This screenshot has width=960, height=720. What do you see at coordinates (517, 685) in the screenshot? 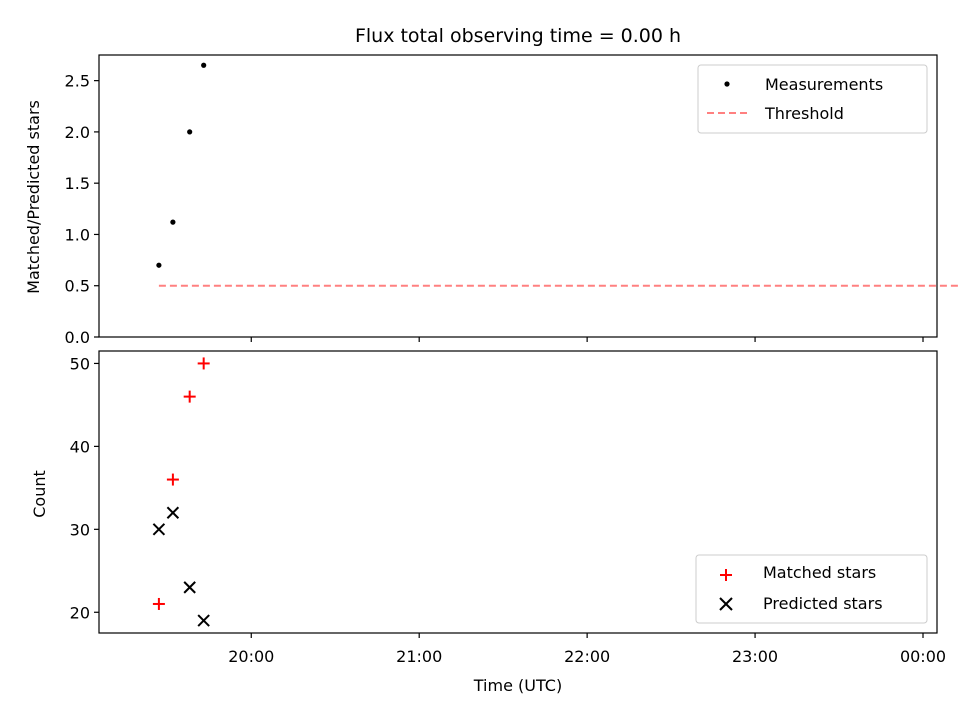
I see `x-axis-label: Time (UTC)` at bounding box center [517, 685].